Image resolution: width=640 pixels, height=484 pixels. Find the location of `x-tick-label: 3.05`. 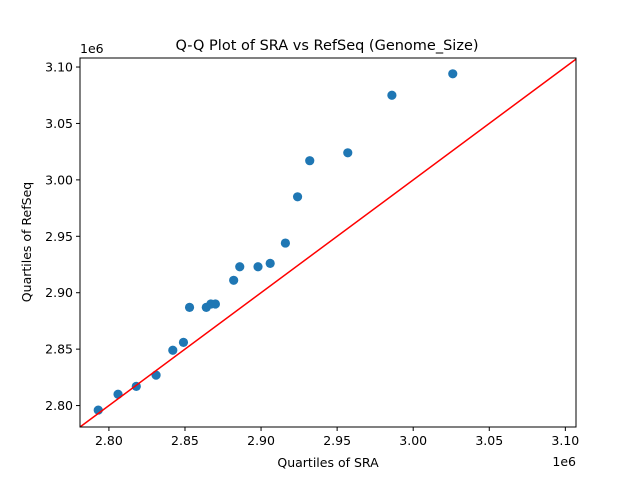

x-tick-label: 3.05 is located at coordinates (489, 440).